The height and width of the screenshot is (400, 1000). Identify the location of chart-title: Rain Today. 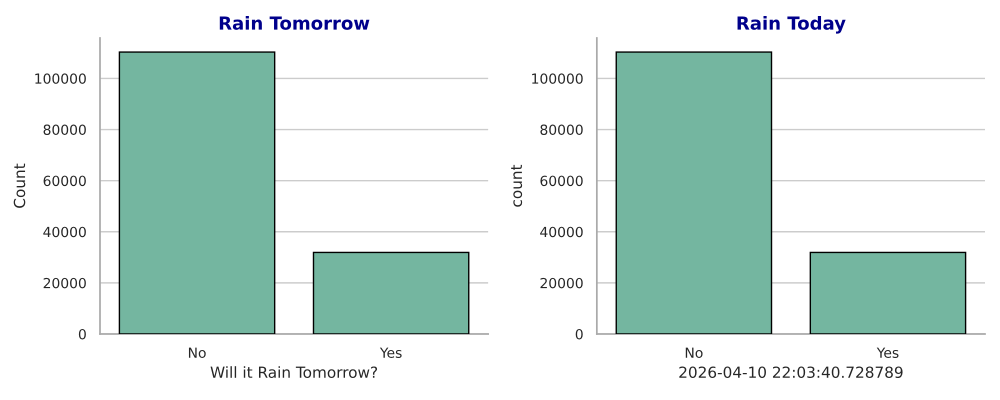
(792, 25).